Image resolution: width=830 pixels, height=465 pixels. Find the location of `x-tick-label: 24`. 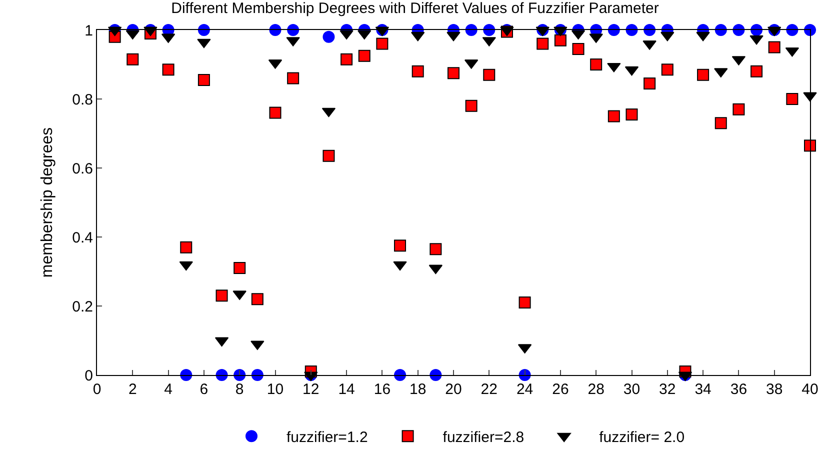

x-tick-label: 24 is located at coordinates (525, 389).